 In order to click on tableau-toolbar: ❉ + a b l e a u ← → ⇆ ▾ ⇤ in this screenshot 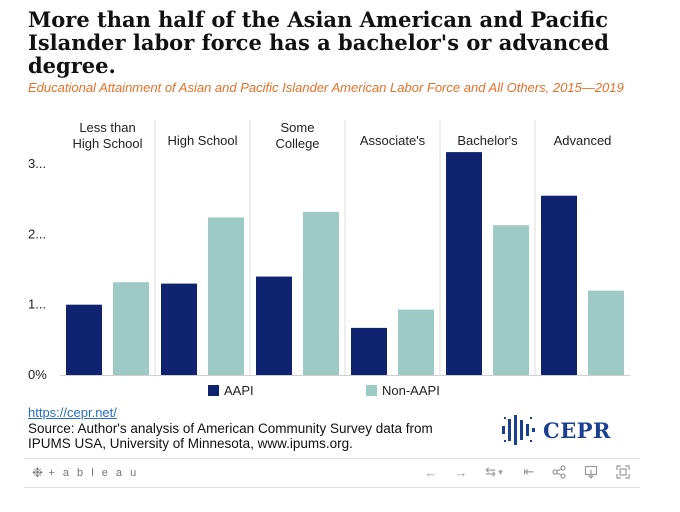, I will do `click(332, 473)`.